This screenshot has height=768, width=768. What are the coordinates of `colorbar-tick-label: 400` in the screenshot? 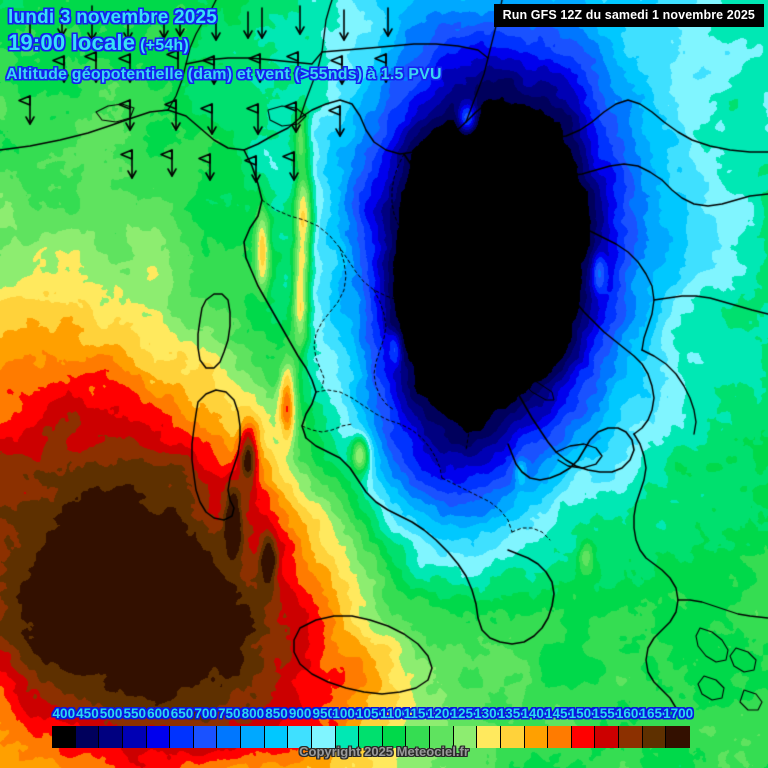 It's located at (64, 713).